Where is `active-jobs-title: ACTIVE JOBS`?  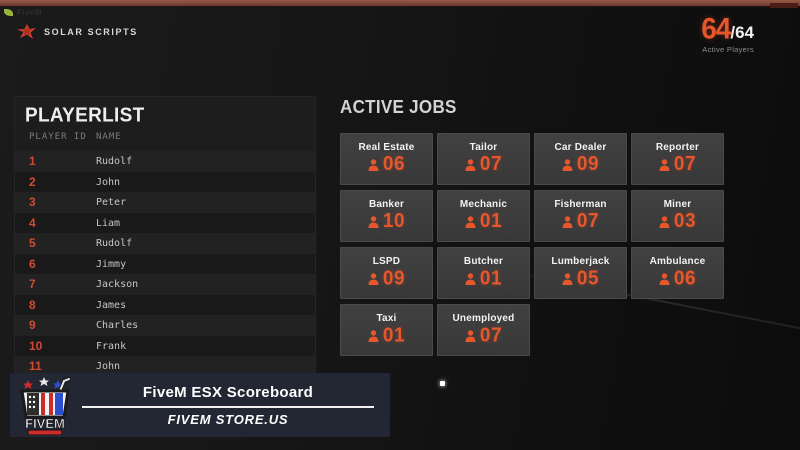 active-jobs-title: ACTIVE JOBS is located at coordinates (398, 107).